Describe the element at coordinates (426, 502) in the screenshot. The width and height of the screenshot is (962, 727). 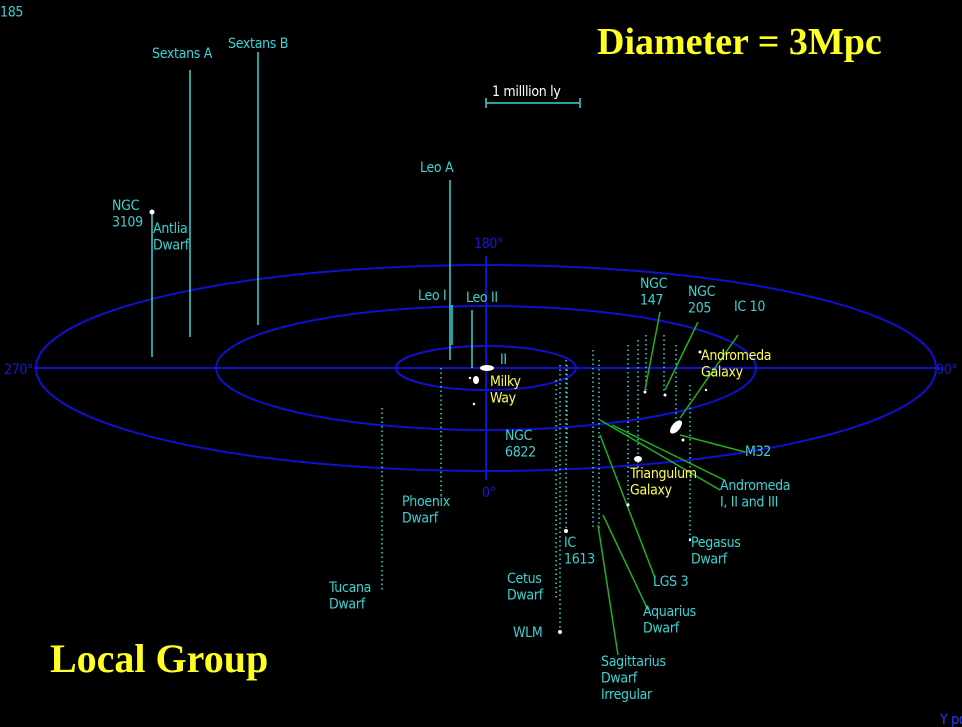
I see `label-line: Phoenix` at that location.